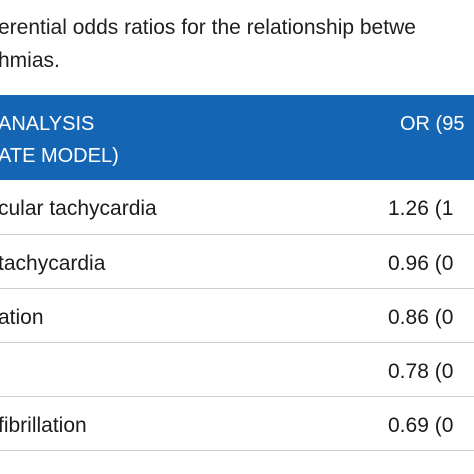 This screenshot has height=474, width=474. What do you see at coordinates (78, 208) in the screenshot?
I see `row-arrhythmia-label: cular tachycardia` at bounding box center [78, 208].